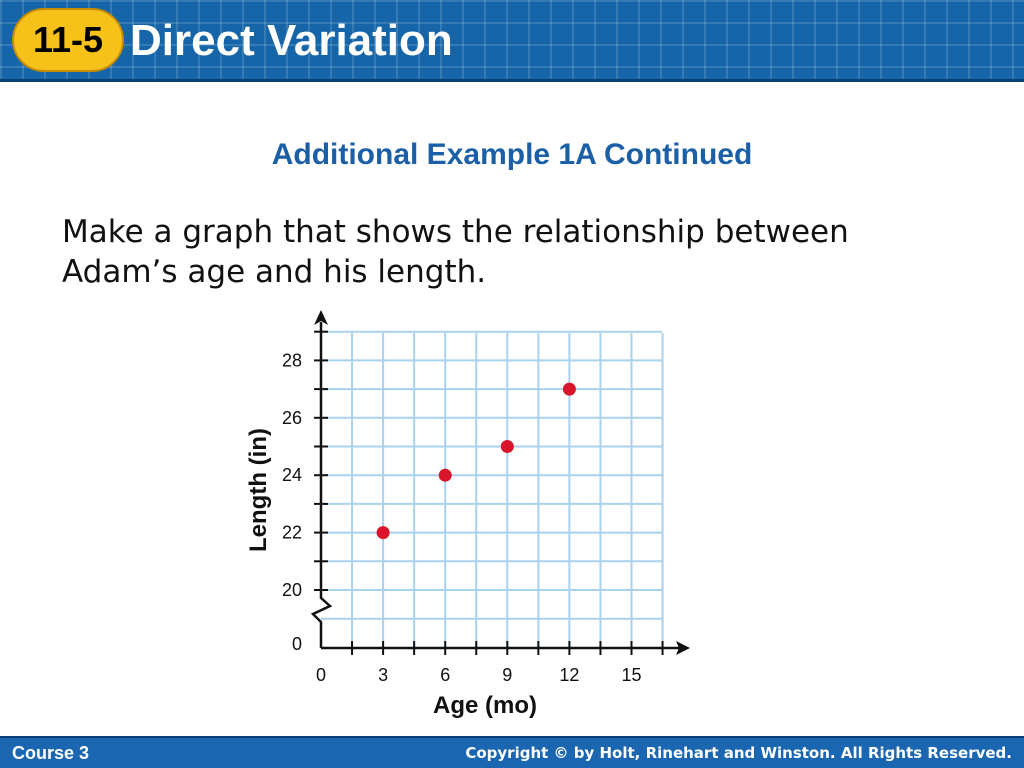 The image size is (1024, 768). Describe the element at coordinates (683, 648) in the screenshot. I see `x-axis-arrow` at that location.